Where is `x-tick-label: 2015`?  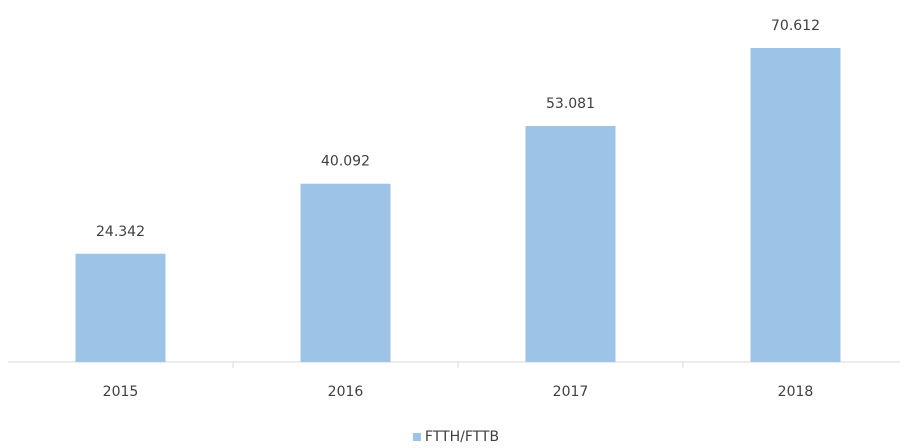 x-tick-label: 2015 is located at coordinates (121, 392).